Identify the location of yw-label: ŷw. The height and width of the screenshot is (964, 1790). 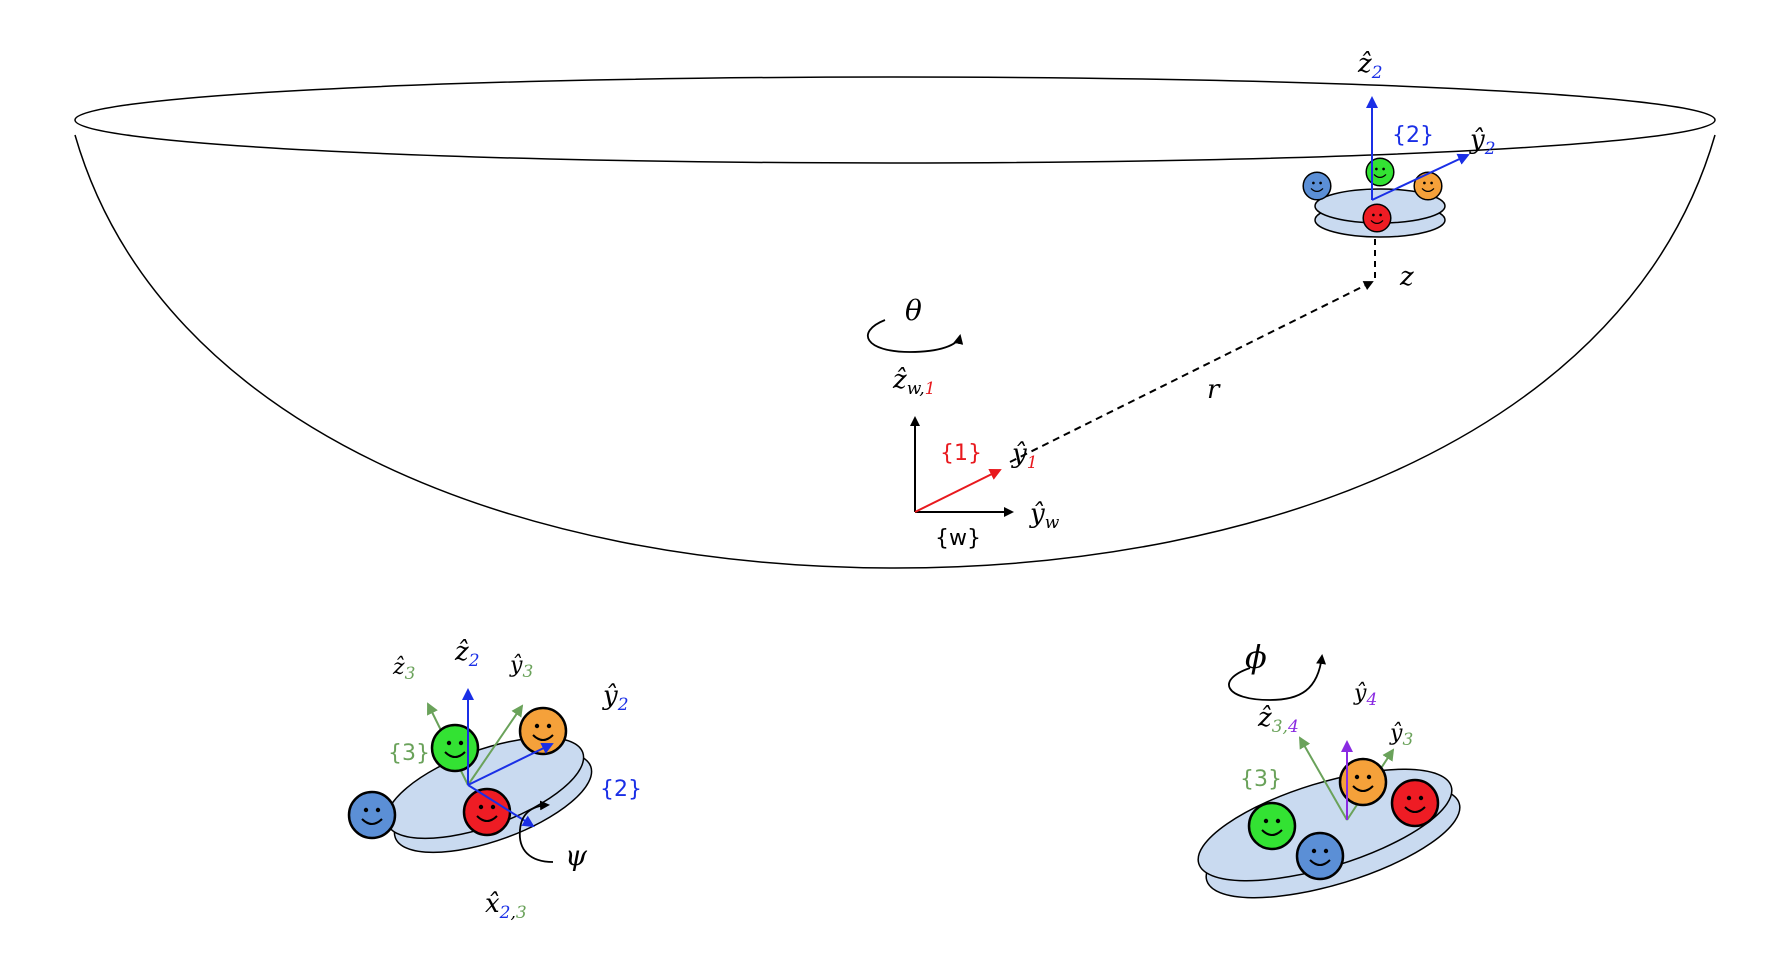
(1044, 516).